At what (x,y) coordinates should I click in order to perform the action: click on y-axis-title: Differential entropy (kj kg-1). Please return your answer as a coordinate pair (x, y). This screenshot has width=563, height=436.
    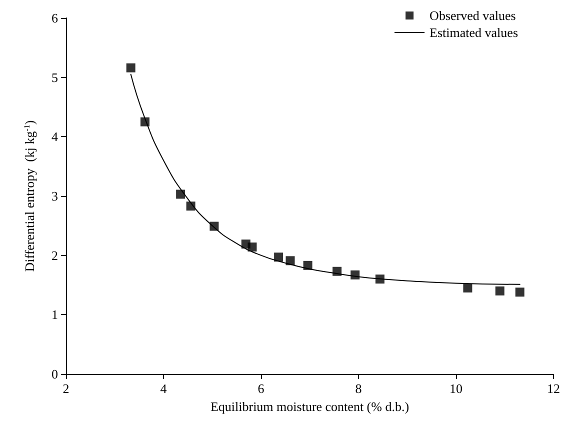
    Looking at the image, I should click on (29, 196).